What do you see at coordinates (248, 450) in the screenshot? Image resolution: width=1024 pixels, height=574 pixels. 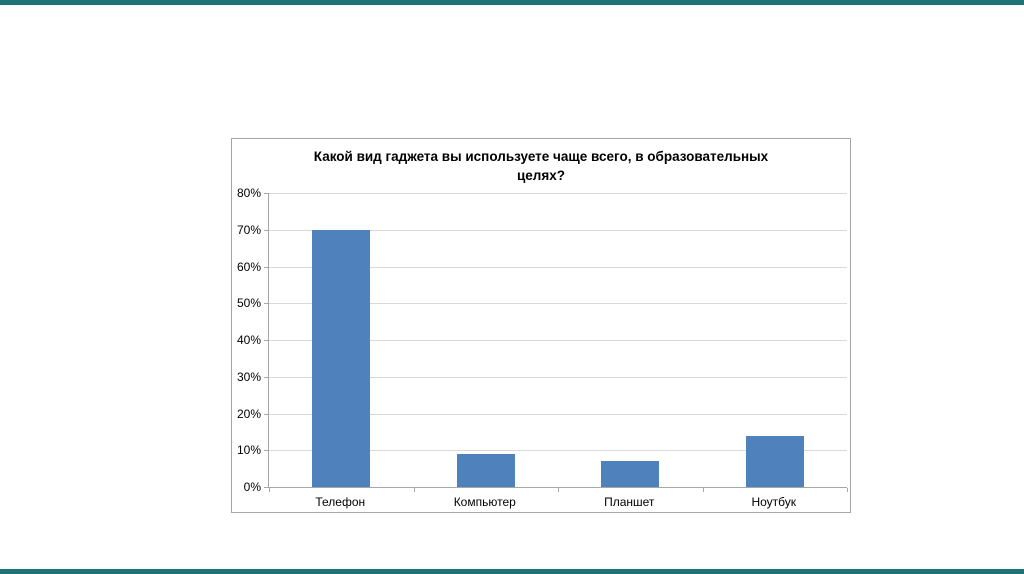 I see `y-axis-label: 10%` at bounding box center [248, 450].